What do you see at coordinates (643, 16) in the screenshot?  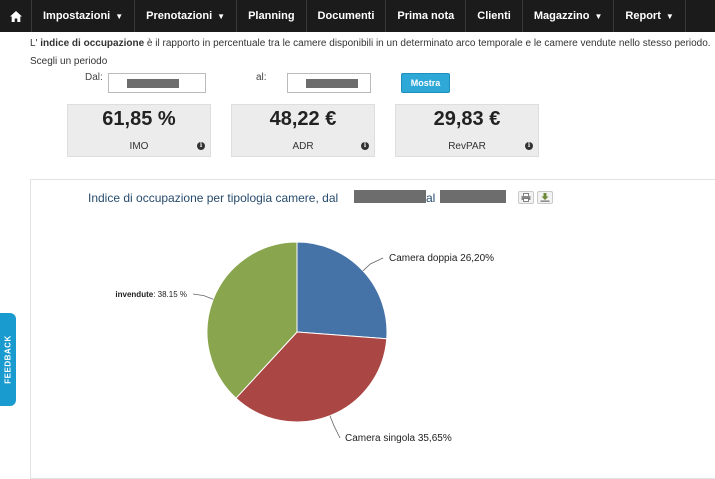 I see `nav-item-label: Report` at bounding box center [643, 16].